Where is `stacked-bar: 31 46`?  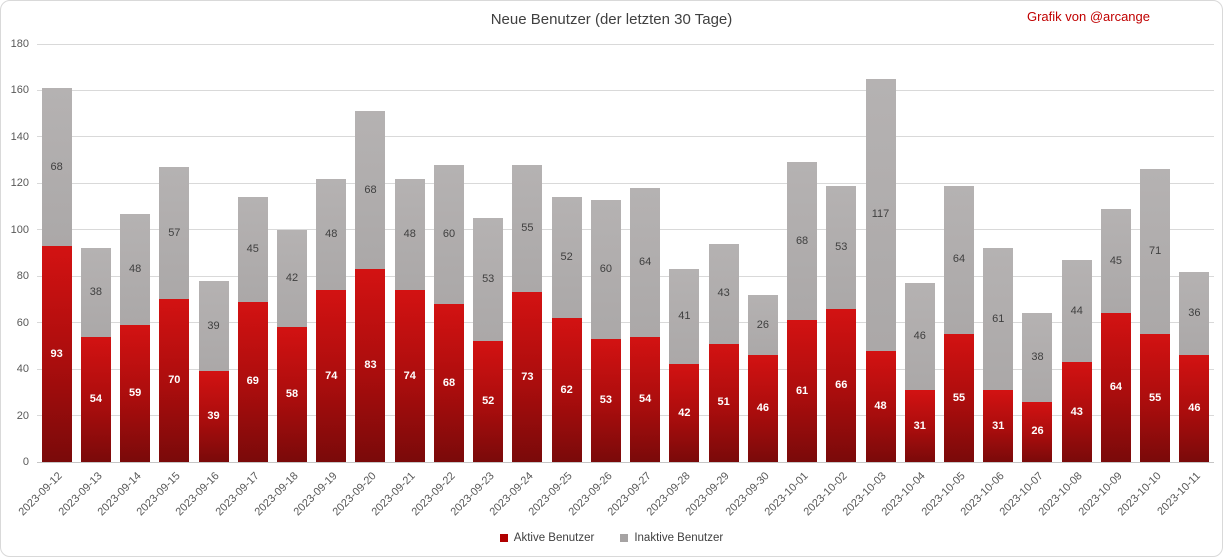
stacked-bar: 31 46 is located at coordinates (919, 253).